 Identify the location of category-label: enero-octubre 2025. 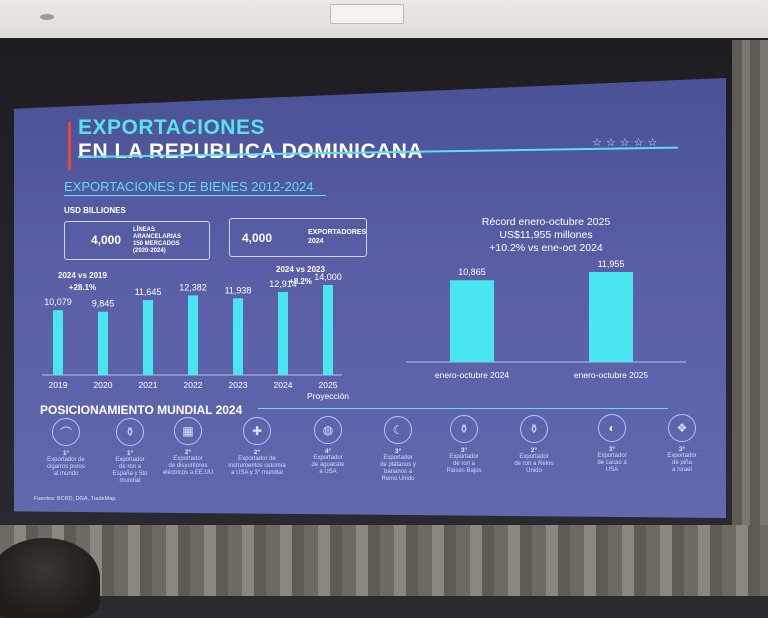
(611, 375).